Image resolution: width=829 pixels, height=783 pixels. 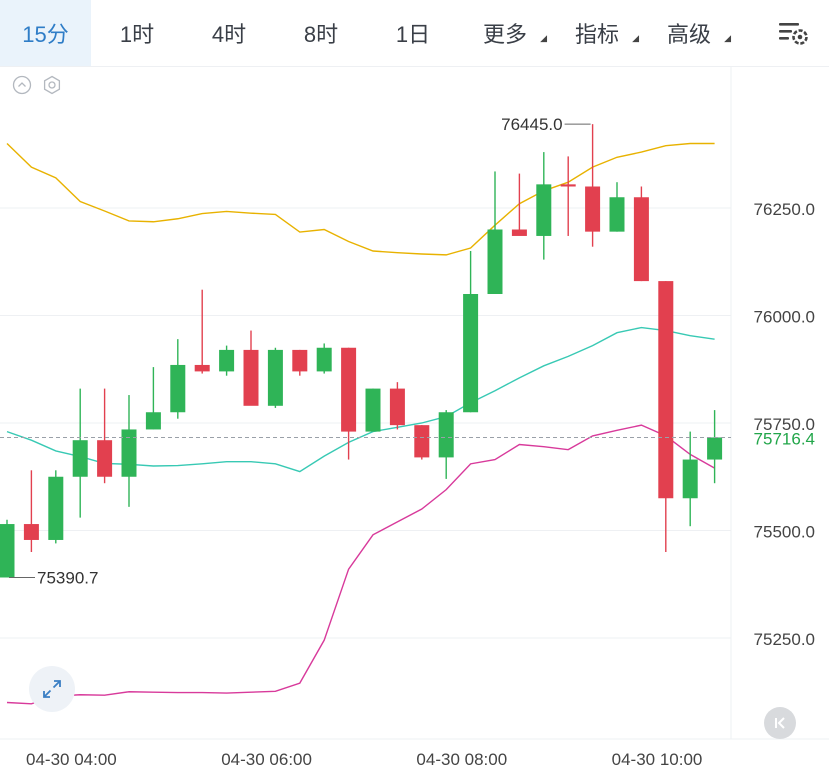 I want to click on chart-mini-controls, so click(x=37, y=85).